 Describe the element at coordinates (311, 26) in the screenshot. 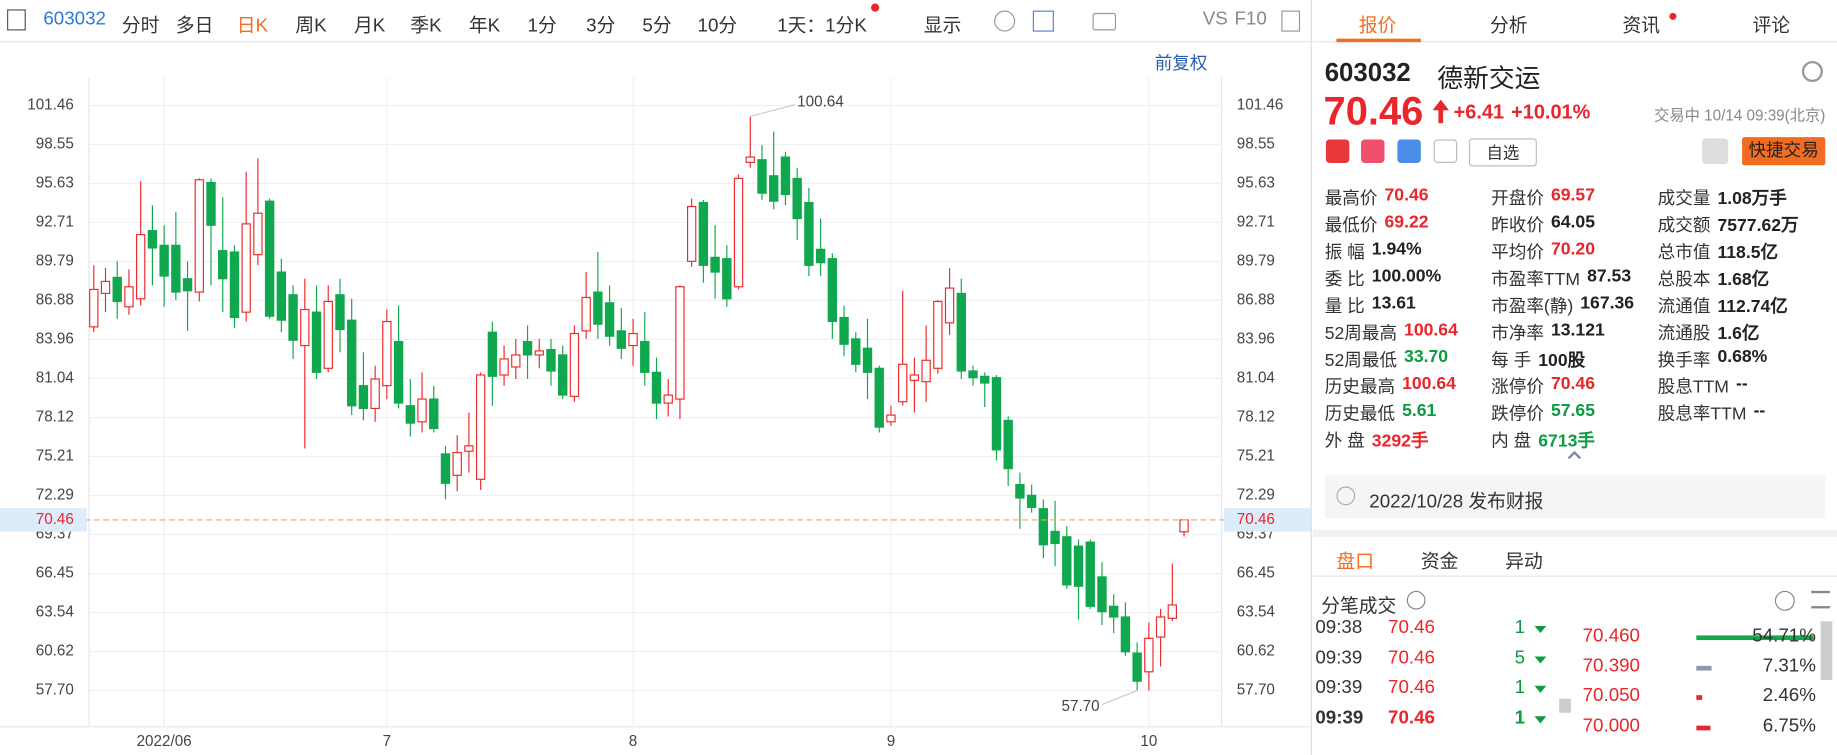

I see `period-tab: 周K` at that location.